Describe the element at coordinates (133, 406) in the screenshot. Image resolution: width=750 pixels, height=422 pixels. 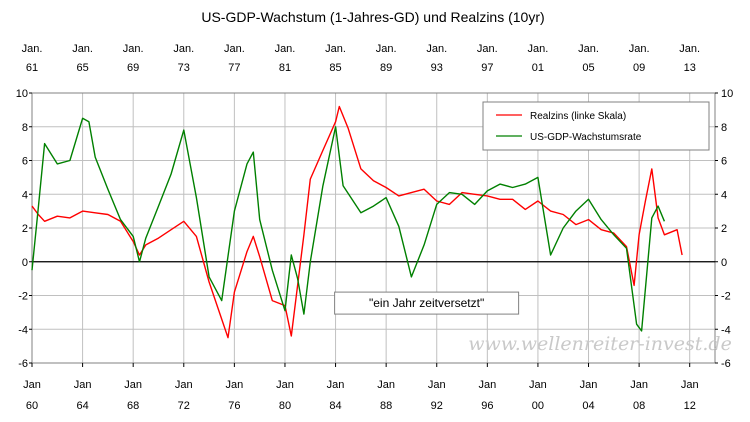
I see `x-bottom-tick-year: 68` at that location.